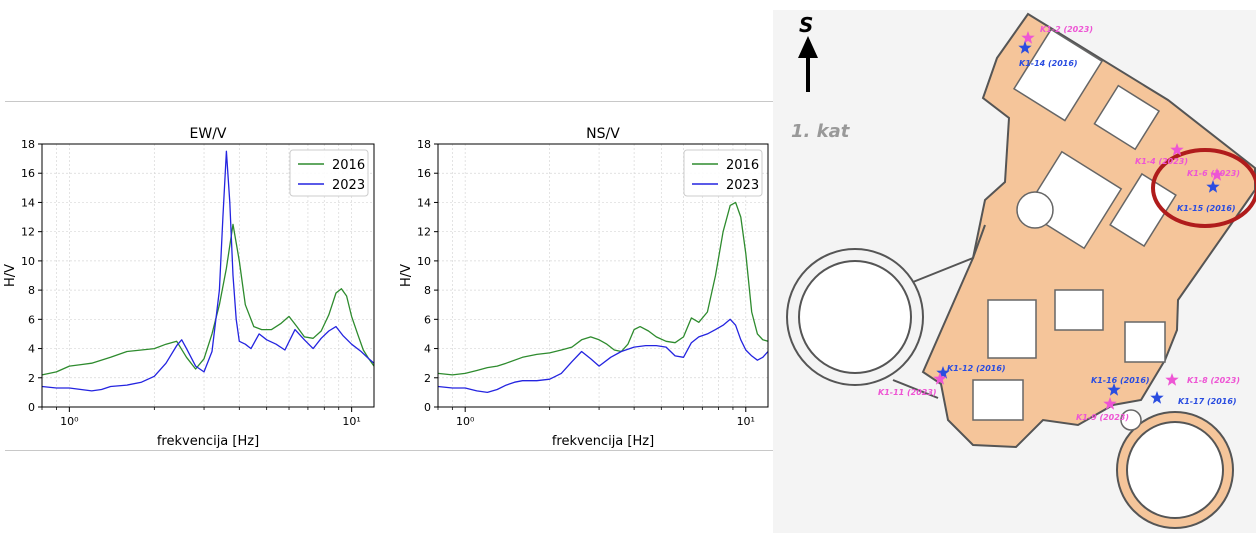  Describe the element at coordinates (208, 441) in the screenshot. I see `chart0-xlabel: frekvencija [Hz]` at that location.